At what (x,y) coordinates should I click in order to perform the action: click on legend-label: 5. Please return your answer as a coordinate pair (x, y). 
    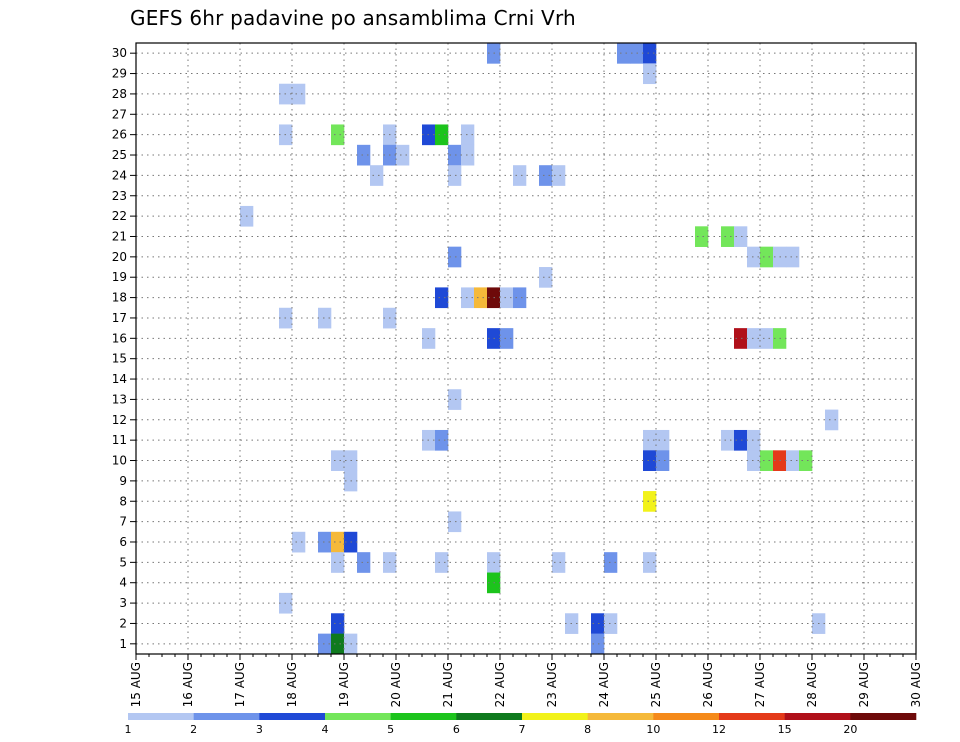
    Looking at the image, I should click on (390, 729).